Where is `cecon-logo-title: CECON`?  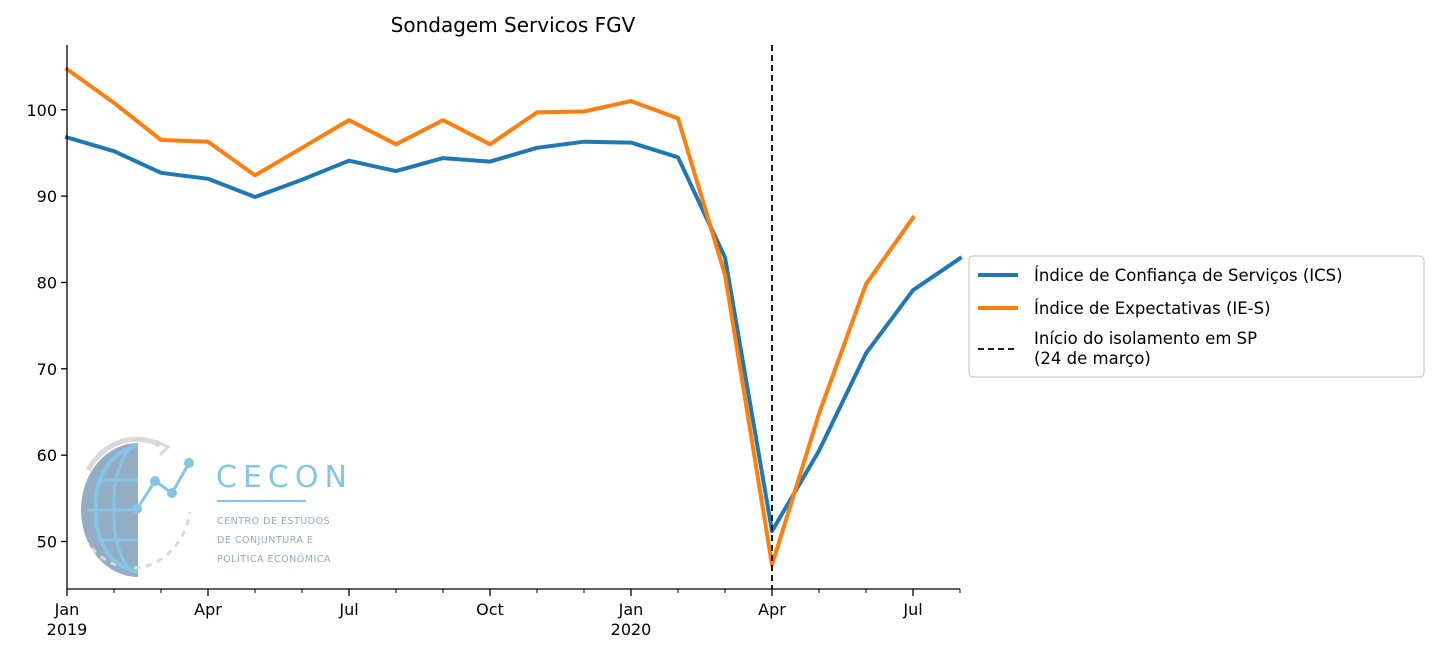 cecon-logo-title: CECON is located at coordinates (284, 477).